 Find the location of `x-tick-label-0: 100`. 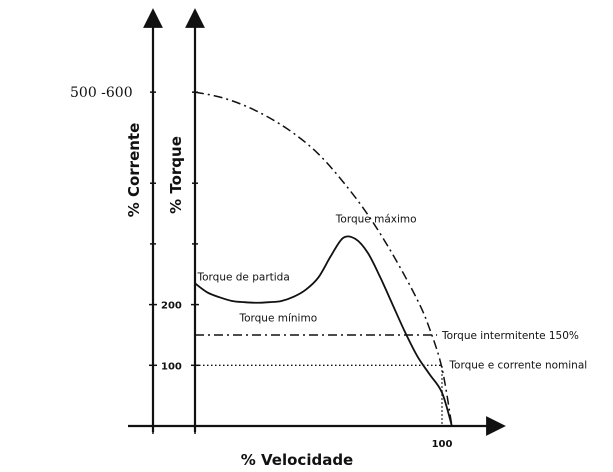

x-tick-label-0: 100 is located at coordinates (442, 444).